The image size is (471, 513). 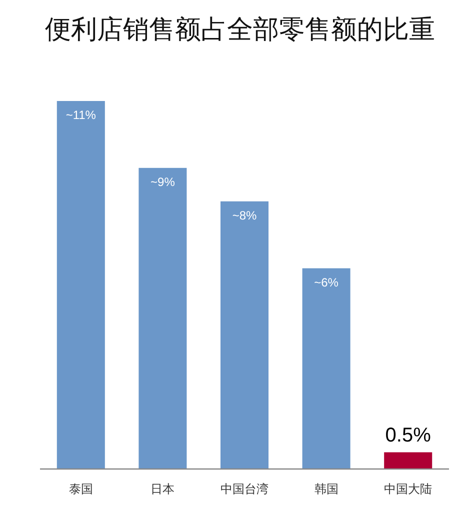 I want to click on data-label: ~9%, so click(x=163, y=181).